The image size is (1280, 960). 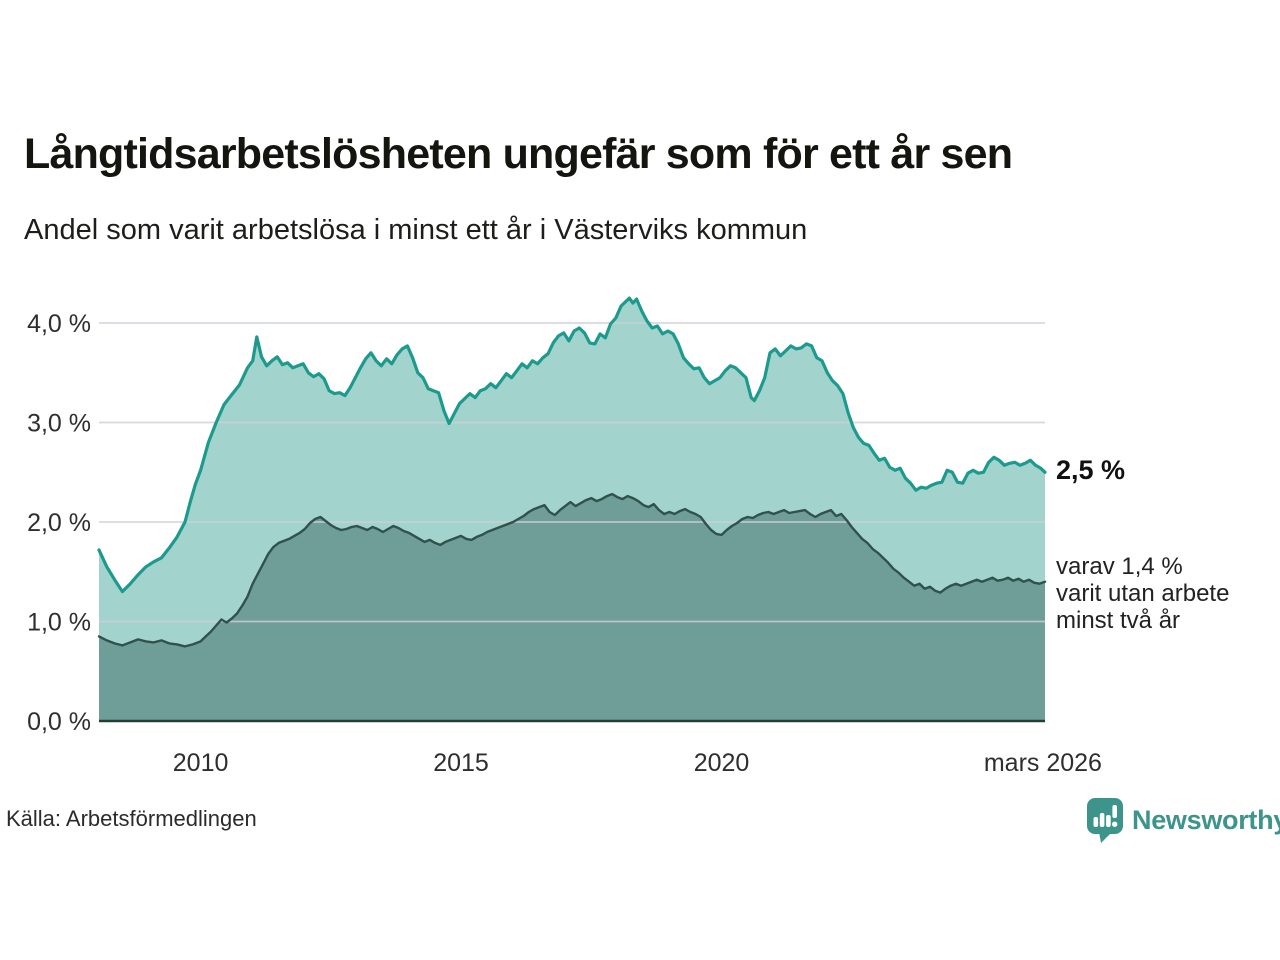 I want to click on y-axis-label: 3,0 %, so click(x=59, y=424).